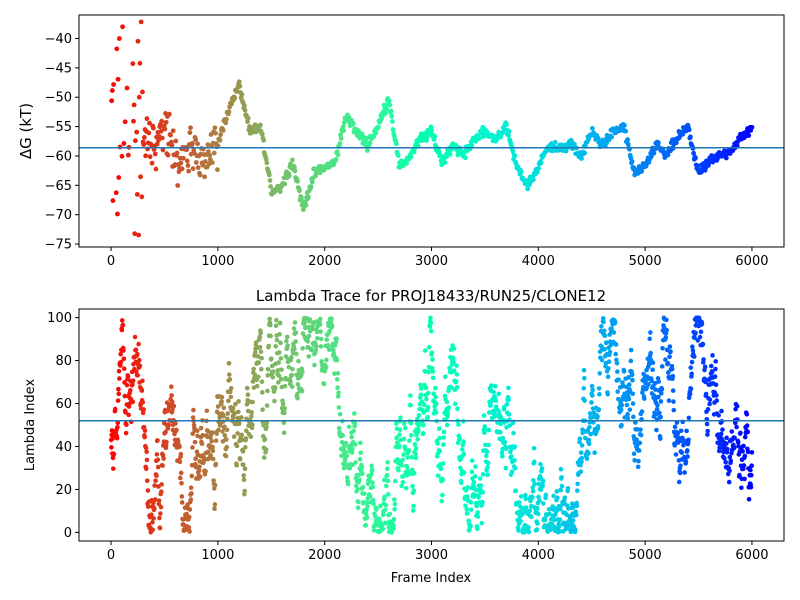  Describe the element at coordinates (324, 261) in the screenshot. I see `x-tick-label: 2000` at that location.